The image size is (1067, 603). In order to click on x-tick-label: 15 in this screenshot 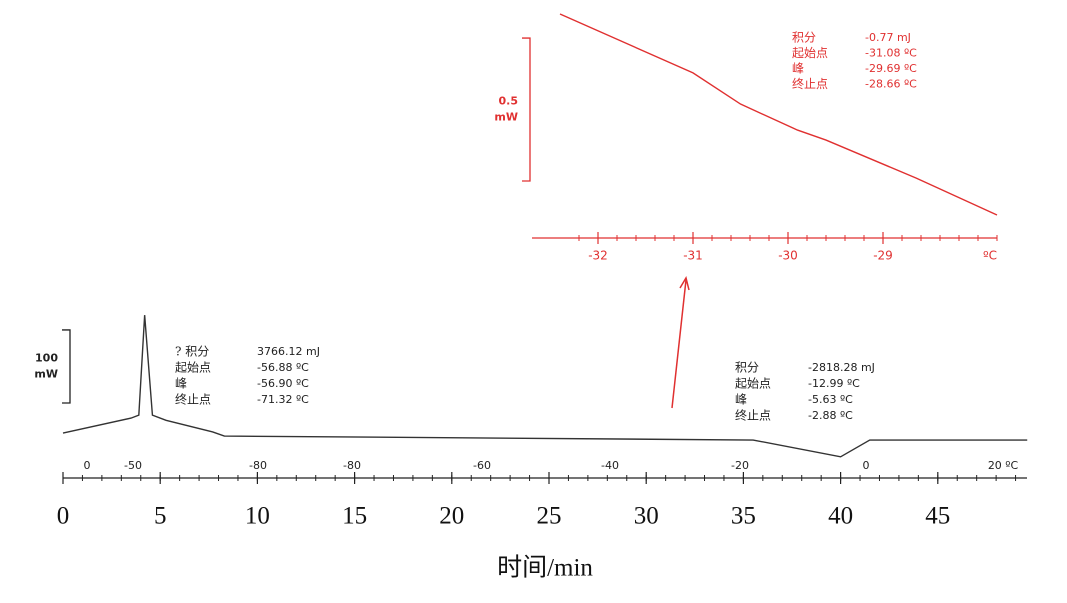, I will do `click(354, 516)`.